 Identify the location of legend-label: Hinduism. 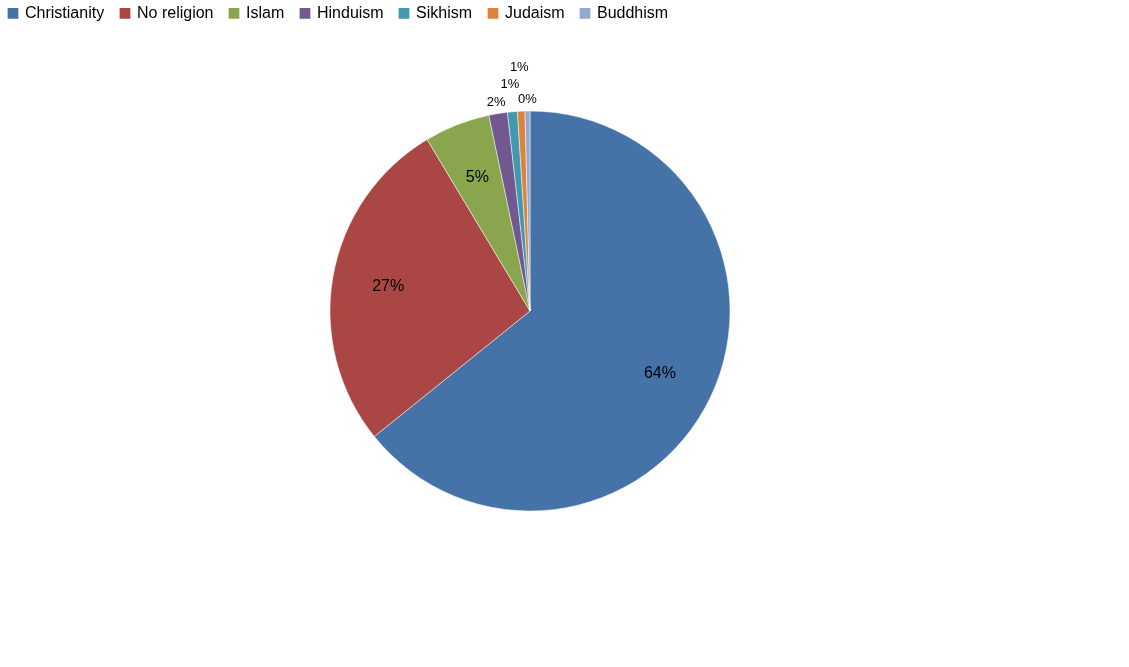
(350, 13).